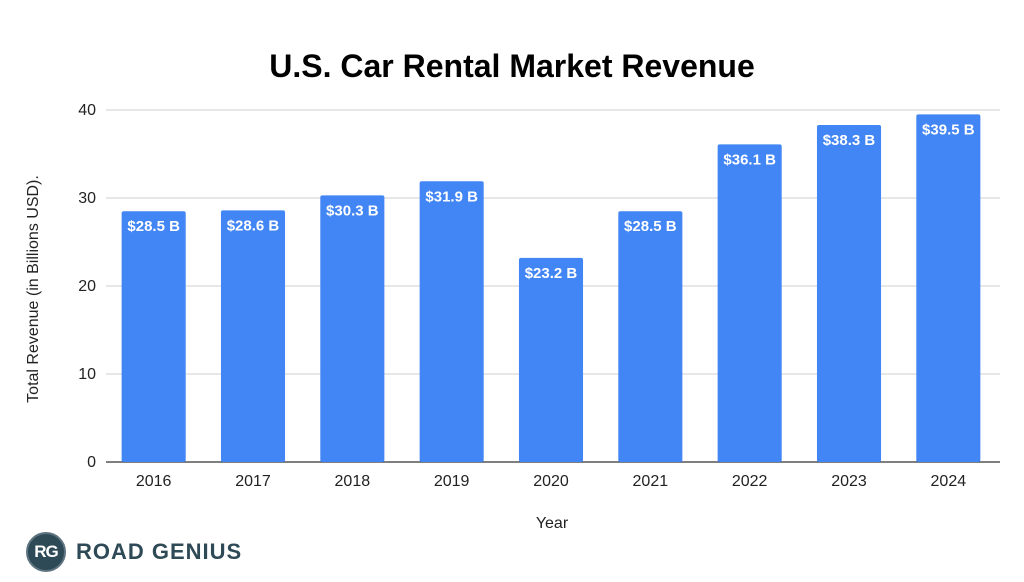 This screenshot has width=1024, height=582. I want to click on x-axis-ticks: 2016 2017 2018 2019 2020 2021 2022 2023 2024, so click(551, 481).